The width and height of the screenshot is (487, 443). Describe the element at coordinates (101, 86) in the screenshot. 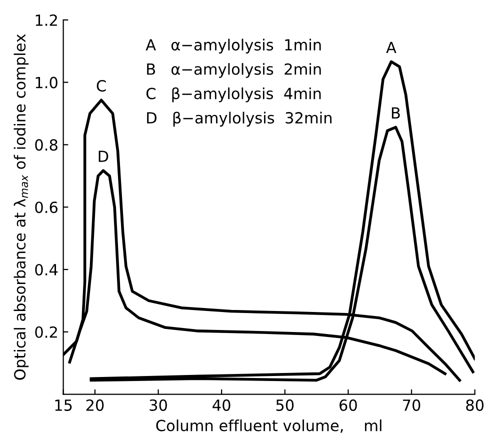

I see `series-label: C` at that location.